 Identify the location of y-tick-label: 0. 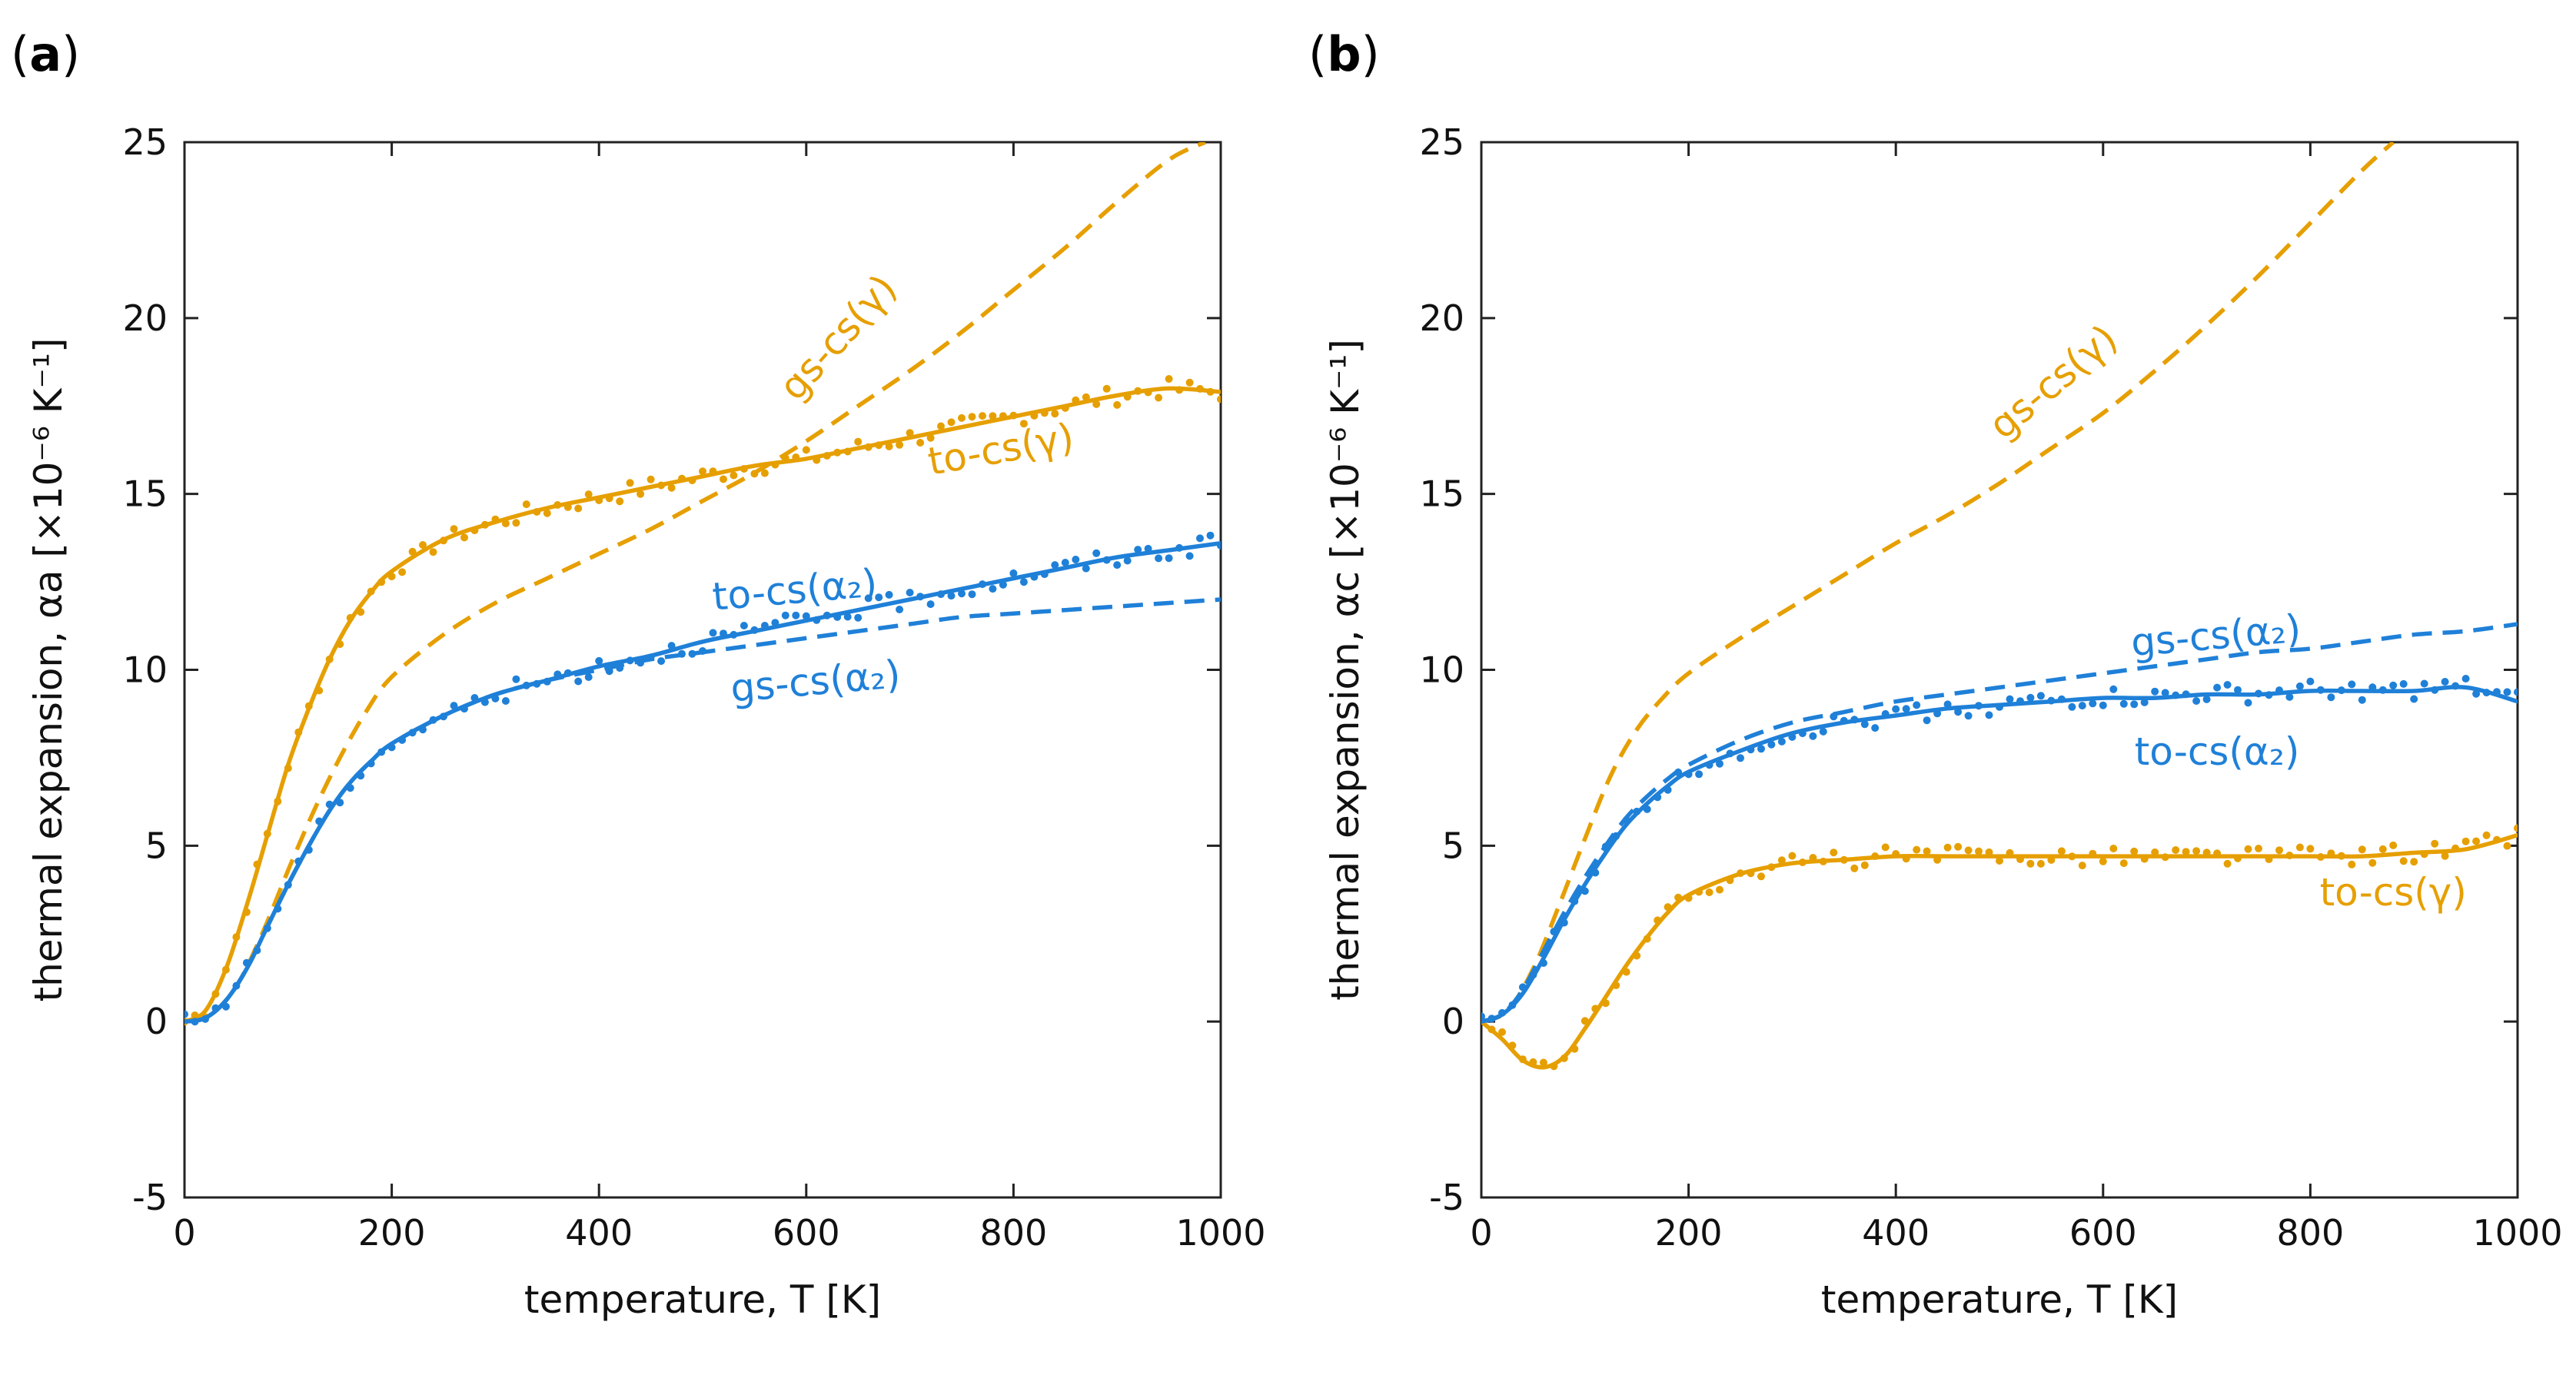
(1453, 1021).